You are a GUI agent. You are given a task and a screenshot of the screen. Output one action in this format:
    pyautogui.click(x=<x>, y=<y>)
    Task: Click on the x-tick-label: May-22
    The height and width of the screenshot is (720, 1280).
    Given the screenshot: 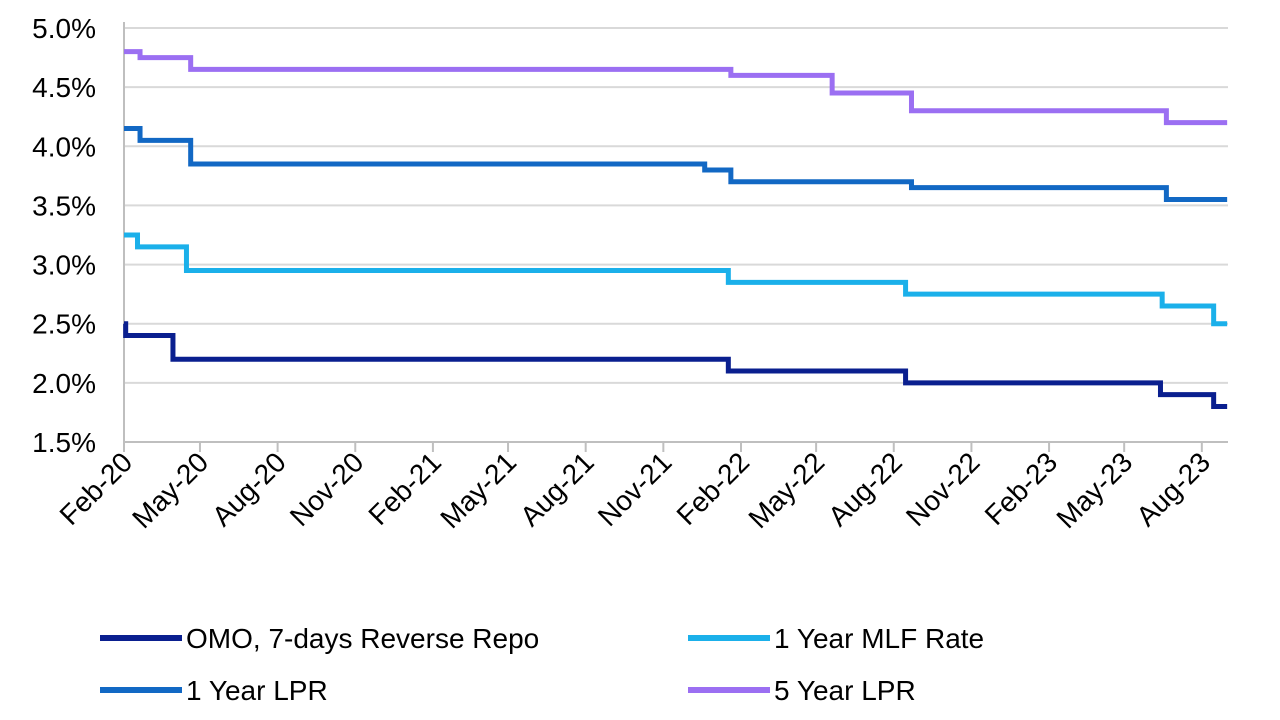 What is the action you would take?
    pyautogui.click(x=786, y=490)
    